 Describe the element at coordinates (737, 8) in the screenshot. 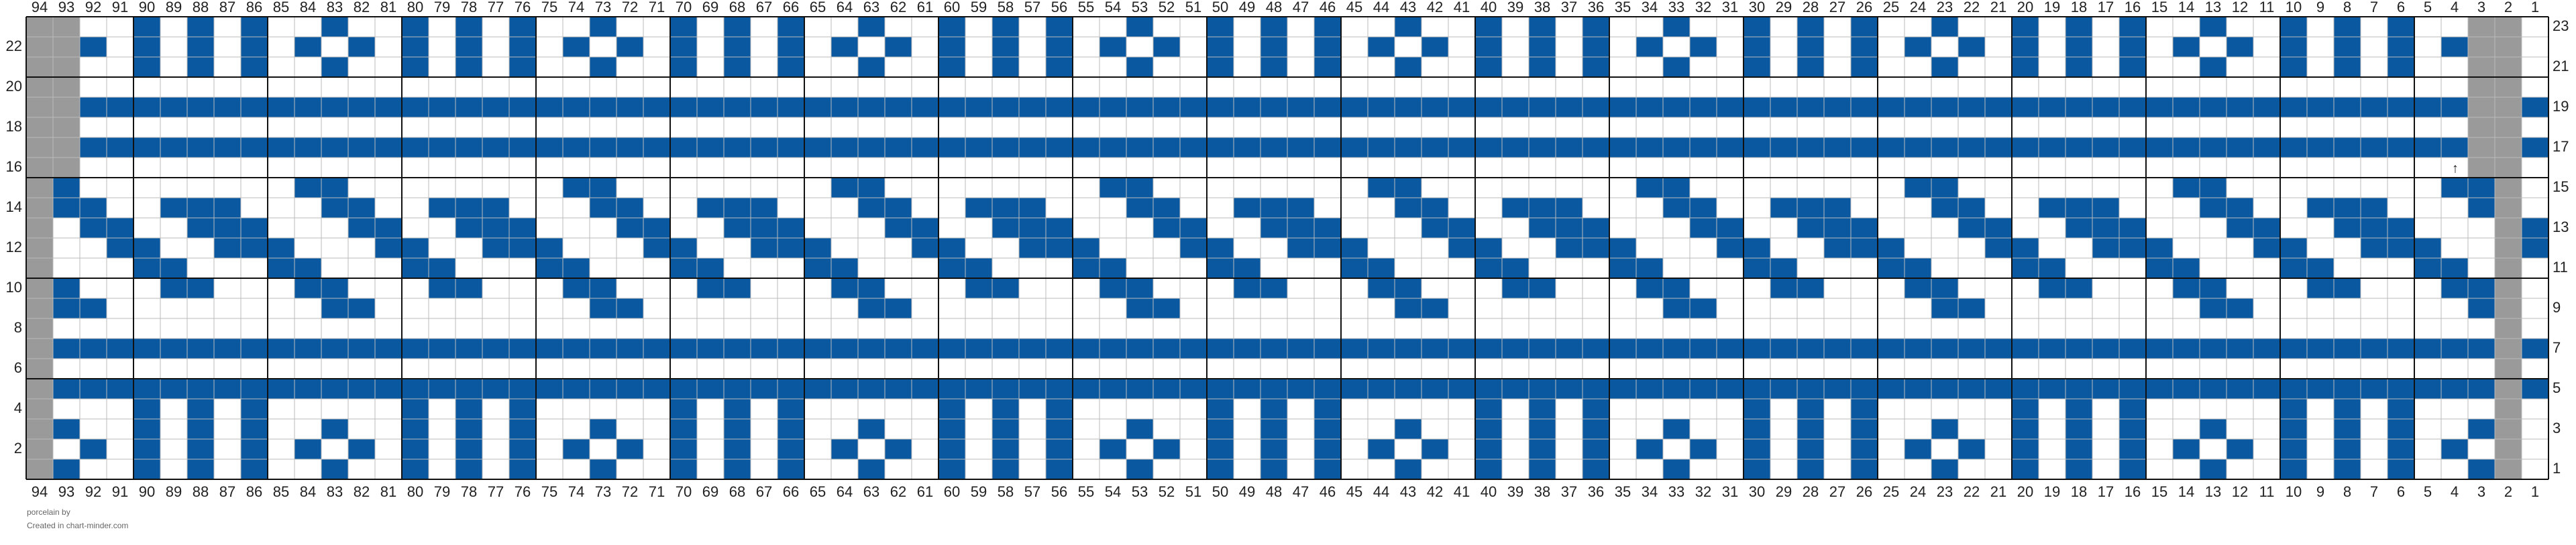

I see `column-number: 68` at that location.